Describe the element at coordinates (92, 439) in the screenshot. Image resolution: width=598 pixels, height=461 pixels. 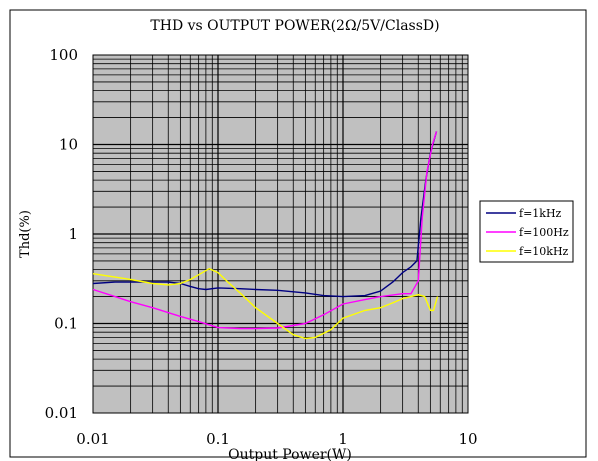
I see `x-tick-label: 0.01` at that location.